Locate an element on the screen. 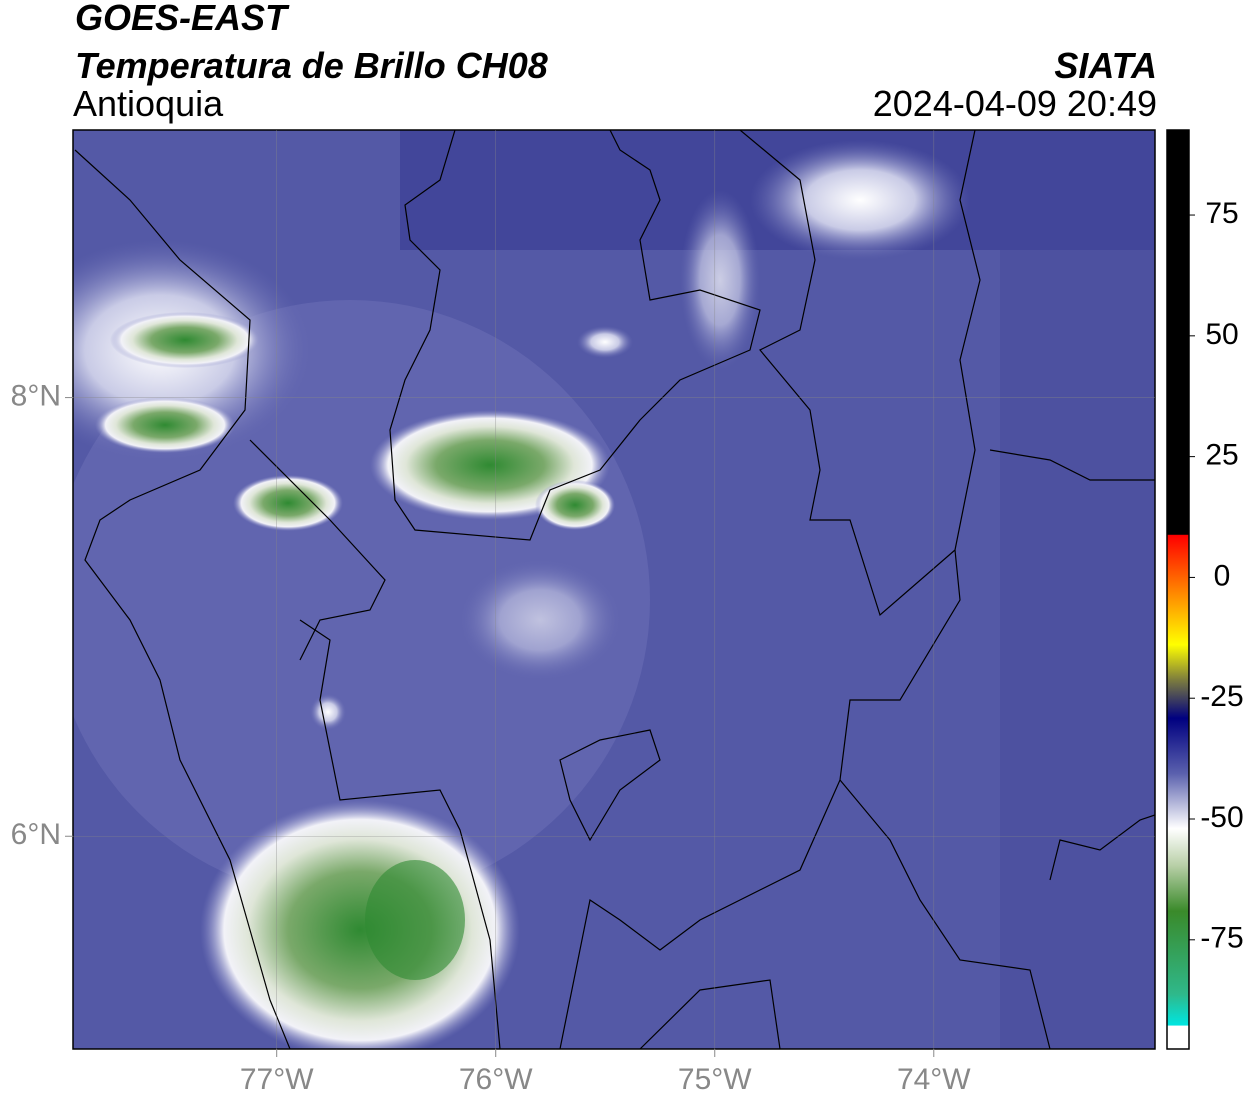  colorbar-tick-label: 0 is located at coordinates (1222, 575).